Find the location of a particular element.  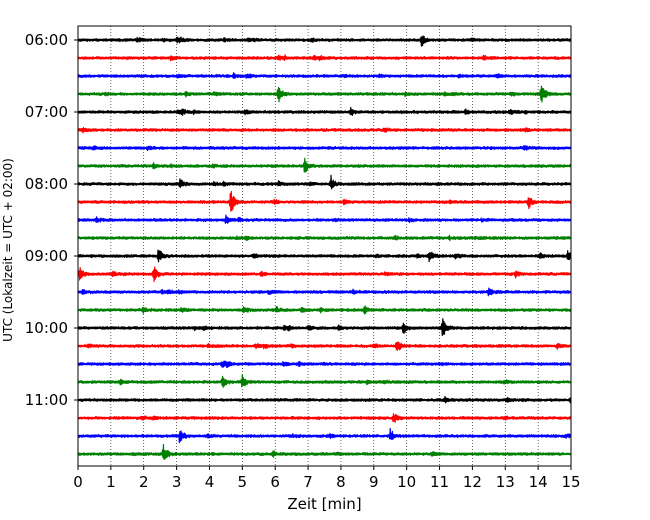

x-tick-label: 6 is located at coordinates (275, 482).